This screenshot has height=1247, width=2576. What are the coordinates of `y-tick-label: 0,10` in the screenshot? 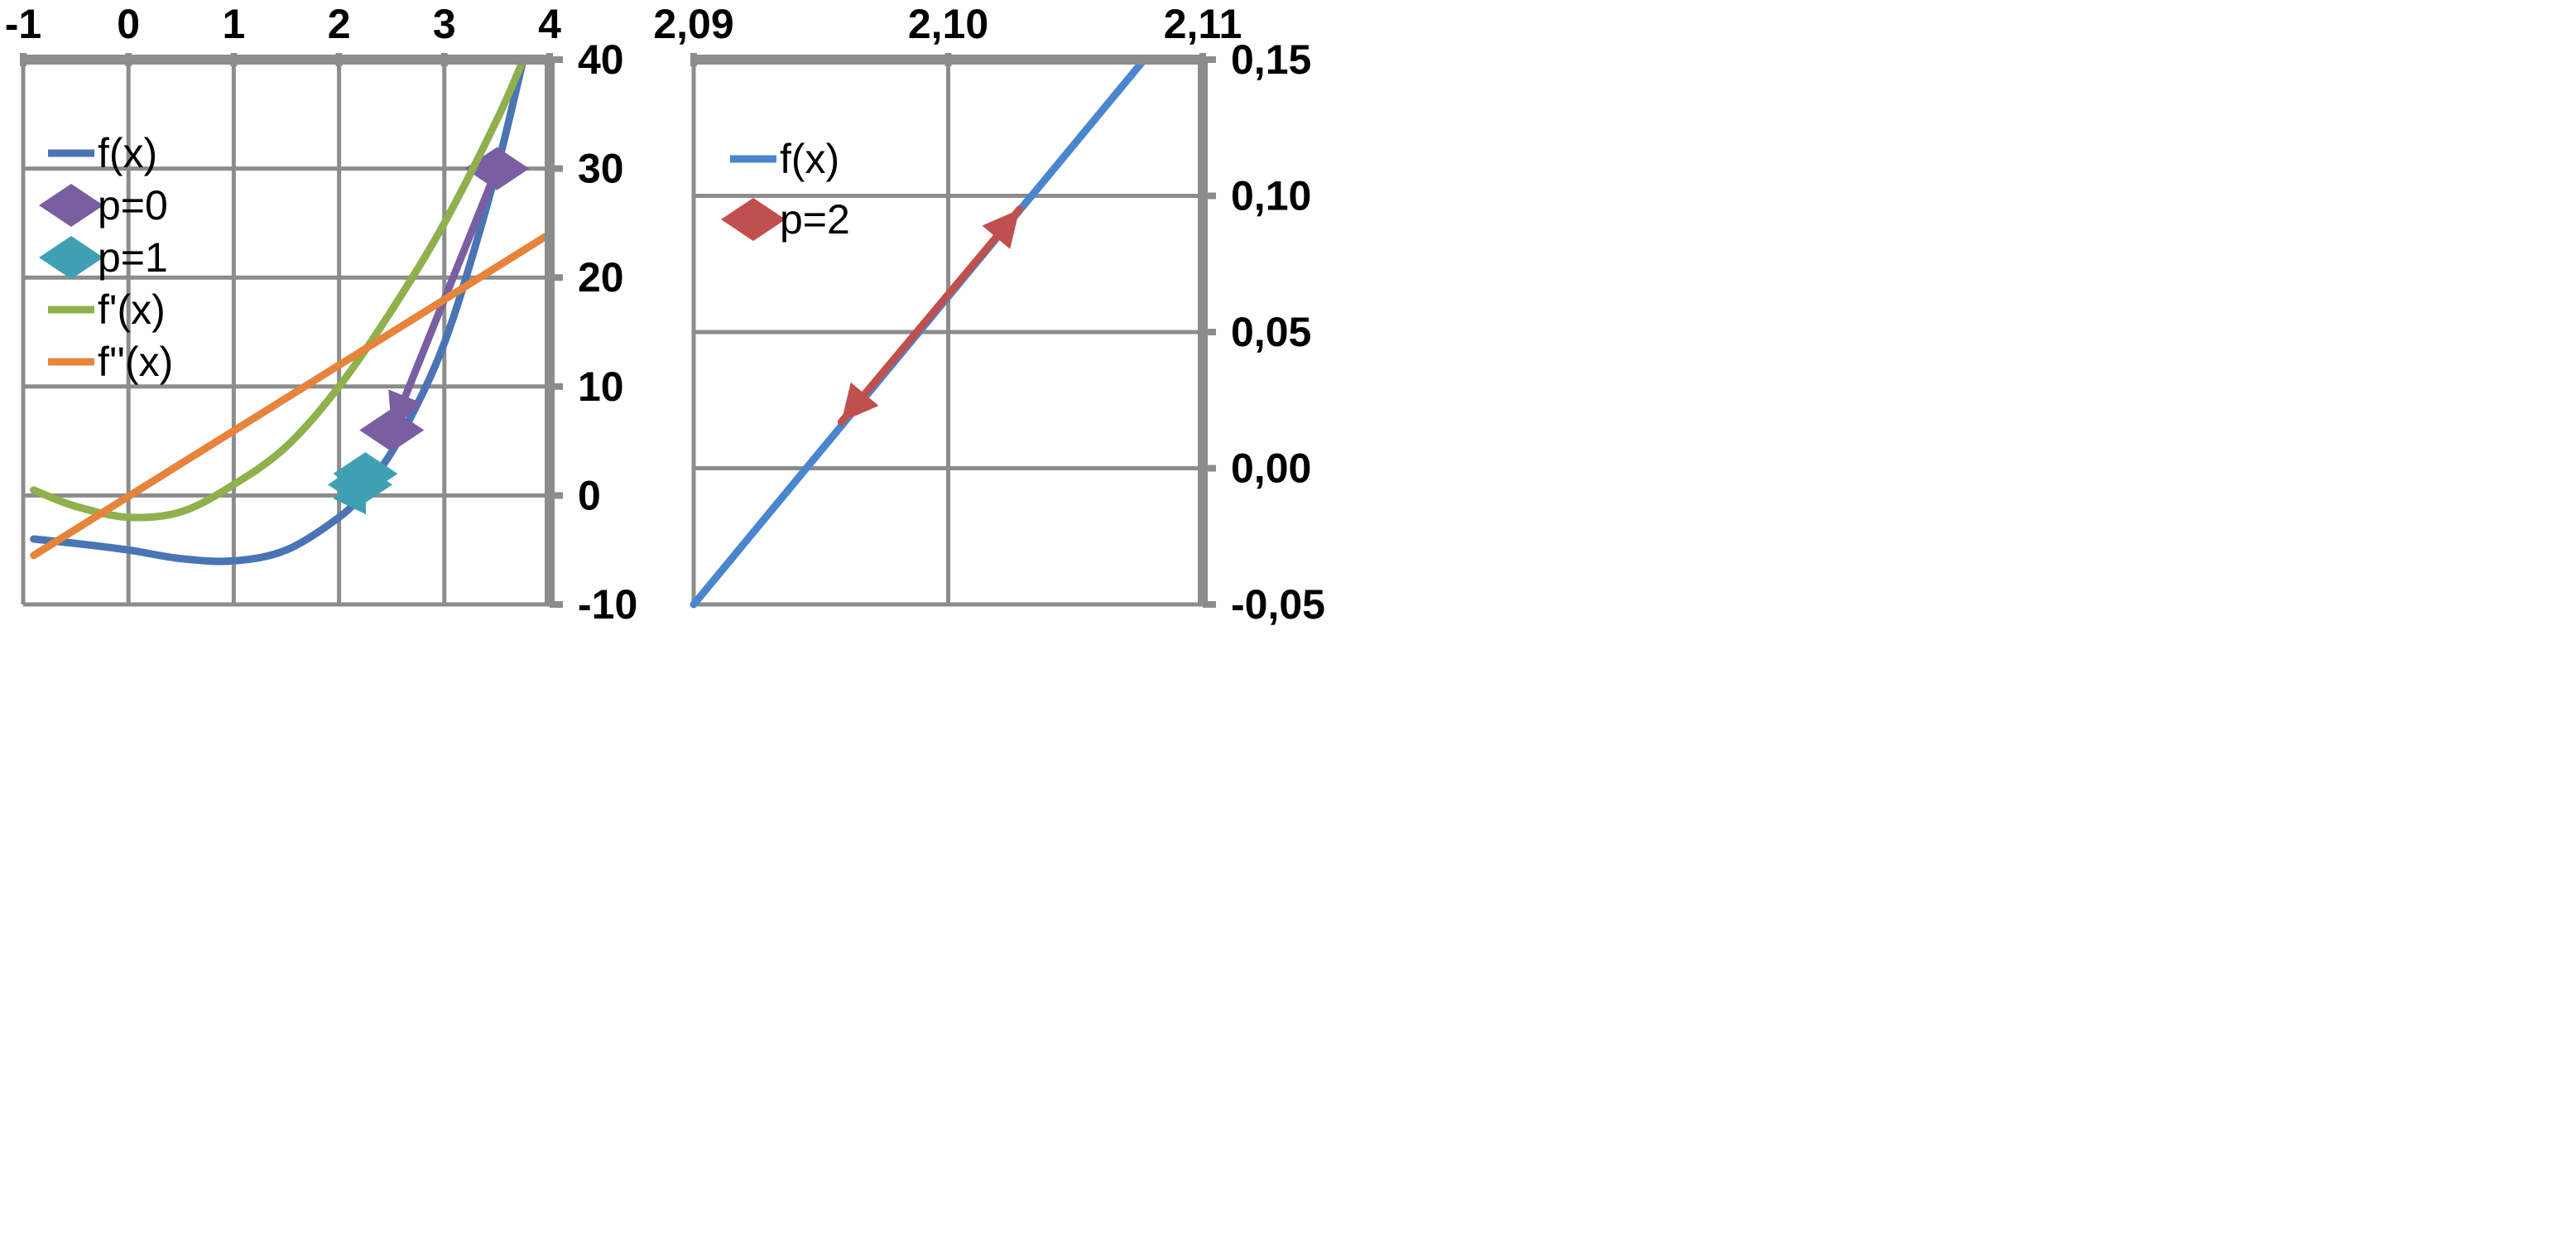 It's located at (1271, 196).